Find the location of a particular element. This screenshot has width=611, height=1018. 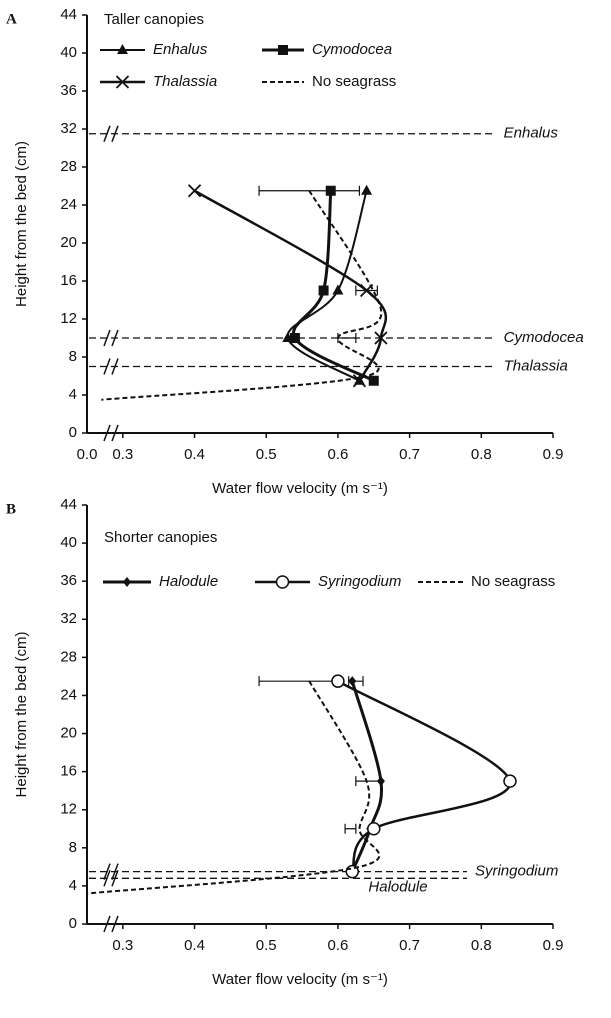

panel-label: A is located at coordinates (11, 19).